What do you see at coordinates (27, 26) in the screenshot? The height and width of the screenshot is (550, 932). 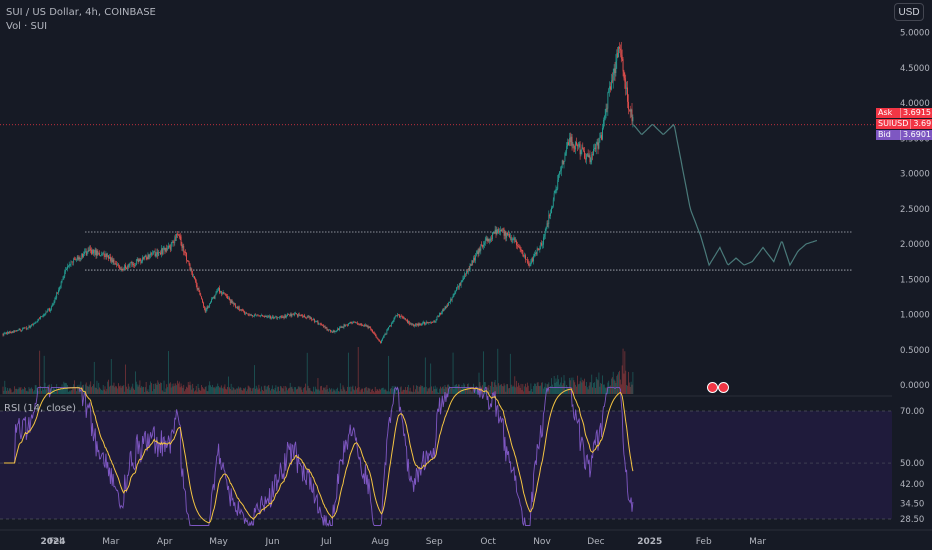 I see `volume-indicator-label: Vol · SUI` at bounding box center [27, 26].